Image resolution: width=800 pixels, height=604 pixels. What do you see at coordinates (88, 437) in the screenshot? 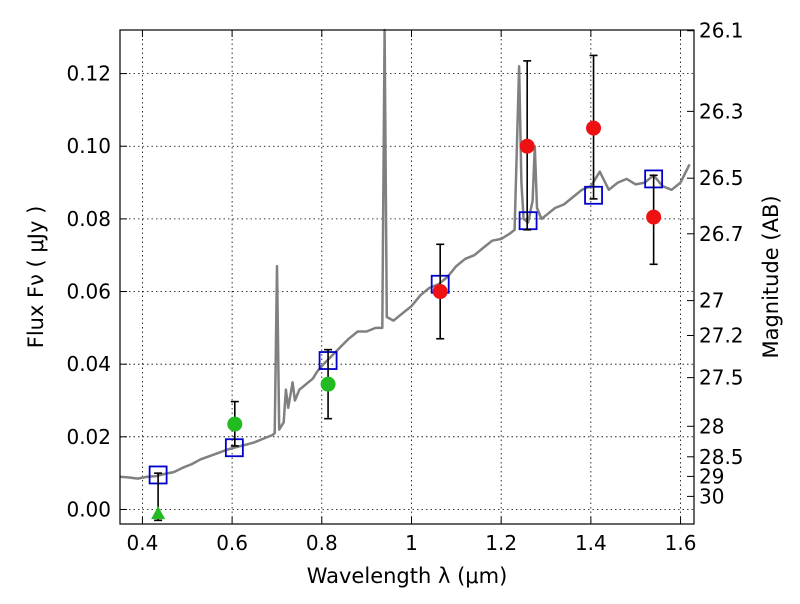
I see `y-tick-label: 0.02` at bounding box center [88, 437].